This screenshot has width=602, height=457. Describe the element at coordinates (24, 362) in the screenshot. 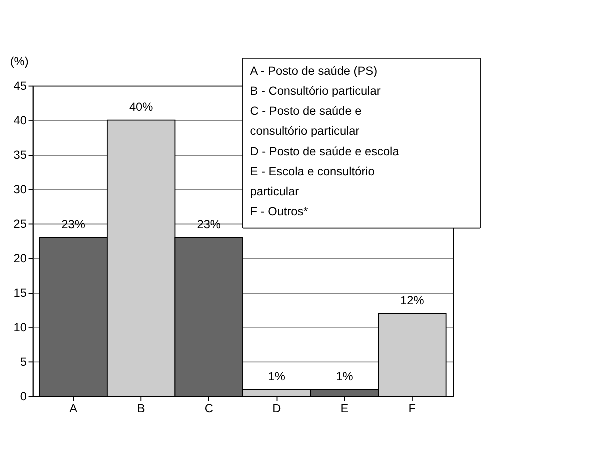

I see `y-tick-label: 5` at that location.